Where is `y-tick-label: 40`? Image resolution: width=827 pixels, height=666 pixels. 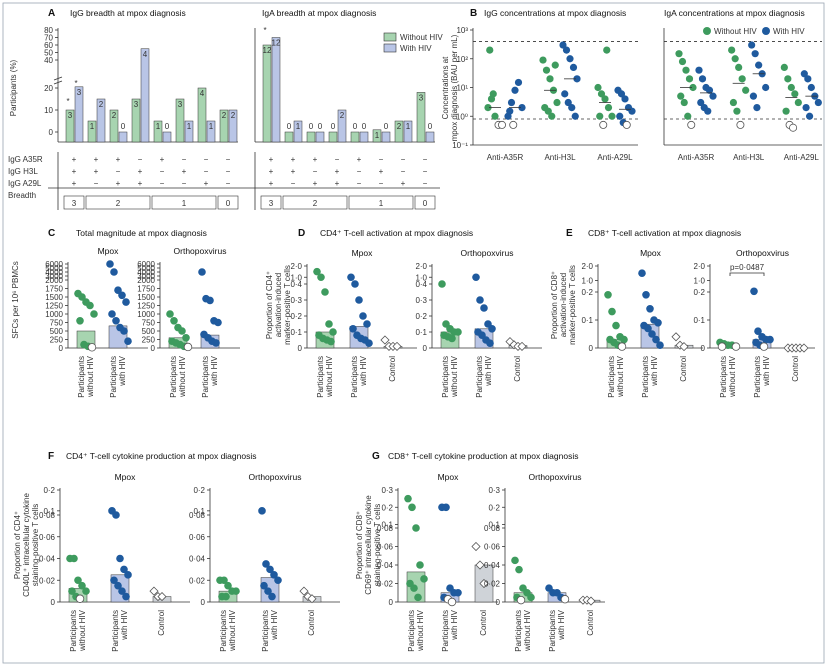 y-tick-label: 40 is located at coordinates (48, 60).